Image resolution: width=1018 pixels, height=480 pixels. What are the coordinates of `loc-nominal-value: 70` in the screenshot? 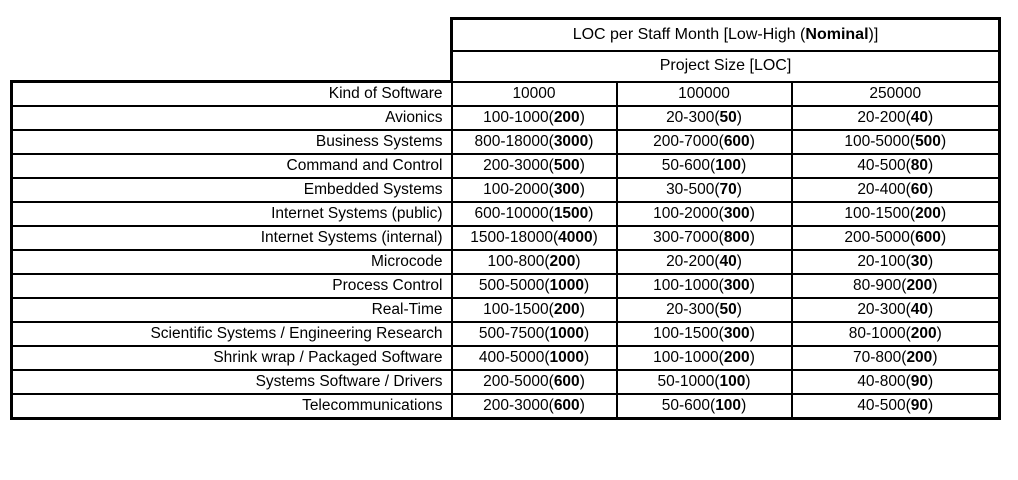 It's located at (728, 189).